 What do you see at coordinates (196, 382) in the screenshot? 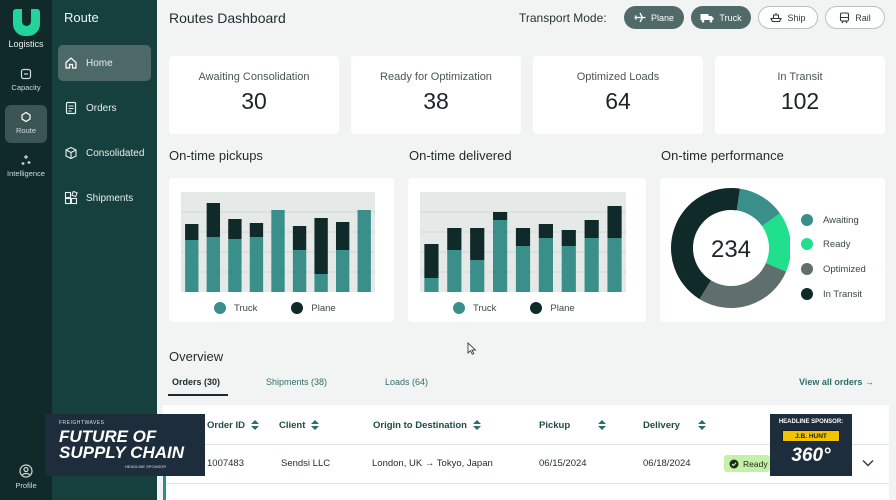
I see `tab-orders: Orders (30)` at bounding box center [196, 382].